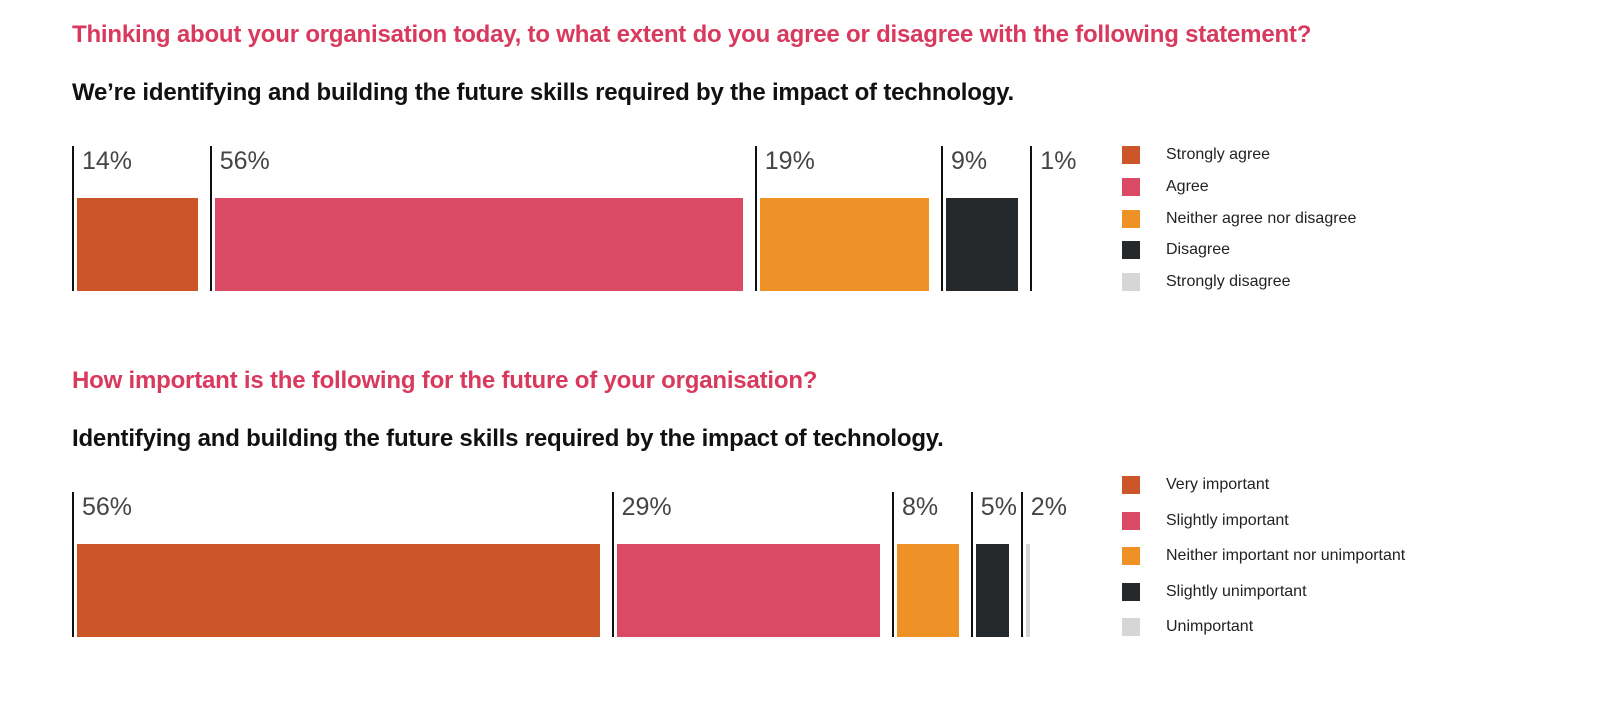  I want to click on bar-slightly-important, so click(748, 590).